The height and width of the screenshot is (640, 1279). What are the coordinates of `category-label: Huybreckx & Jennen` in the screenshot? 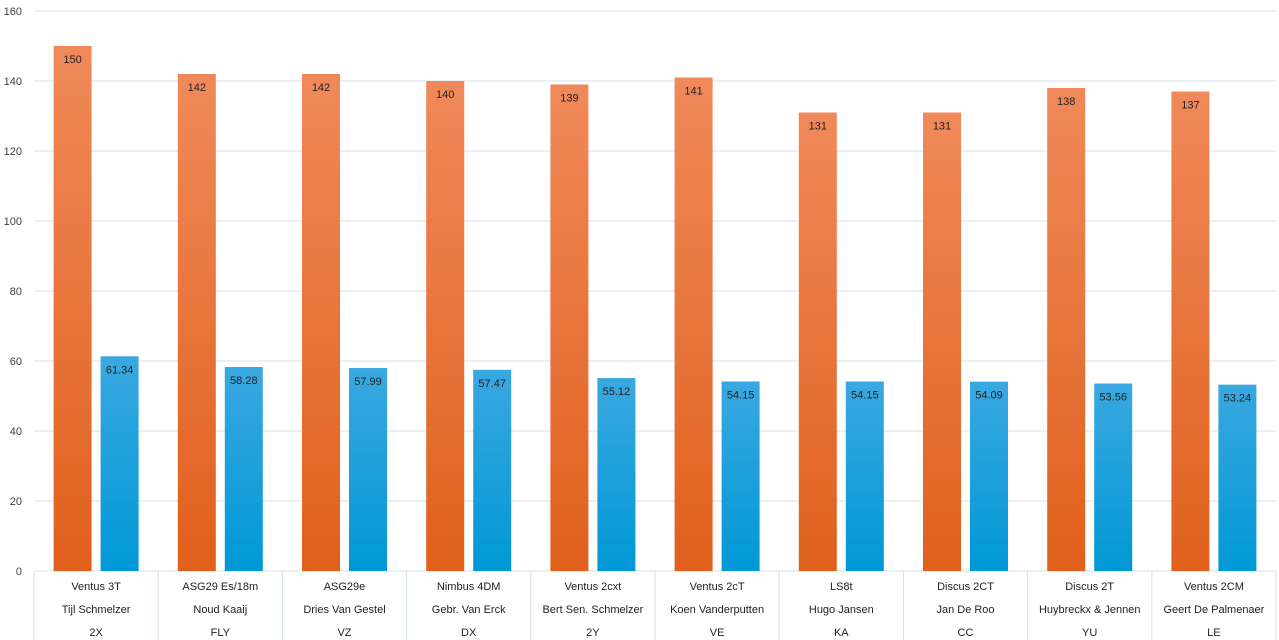 It's located at (1090, 610).